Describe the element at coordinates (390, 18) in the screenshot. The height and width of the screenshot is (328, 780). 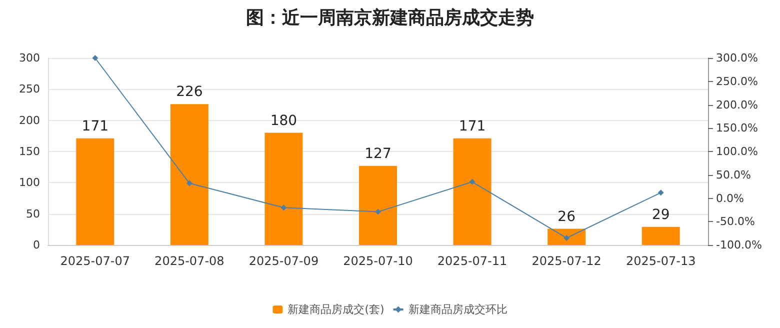
I see `chart-title: 图：近一周南京新建商品房成交走势` at that location.